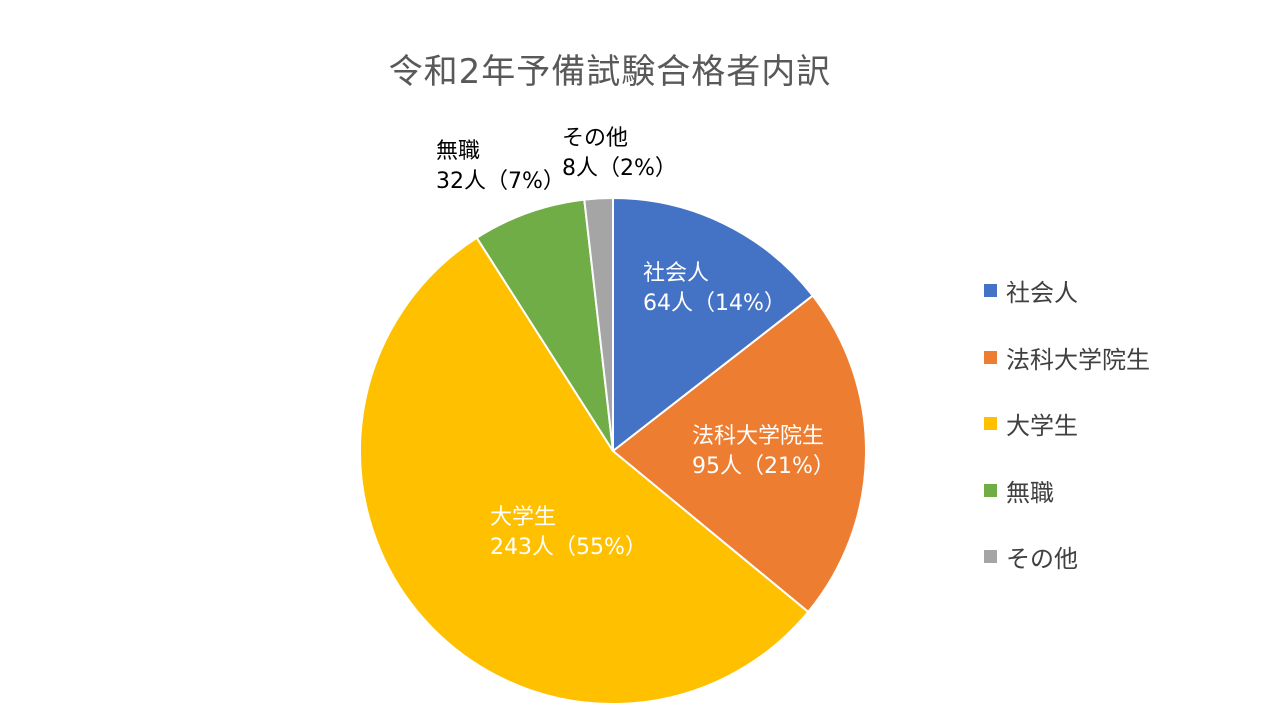 The image size is (1280, 720). What do you see at coordinates (1030, 492) in the screenshot?
I see `legend-label: 無職` at bounding box center [1030, 492].